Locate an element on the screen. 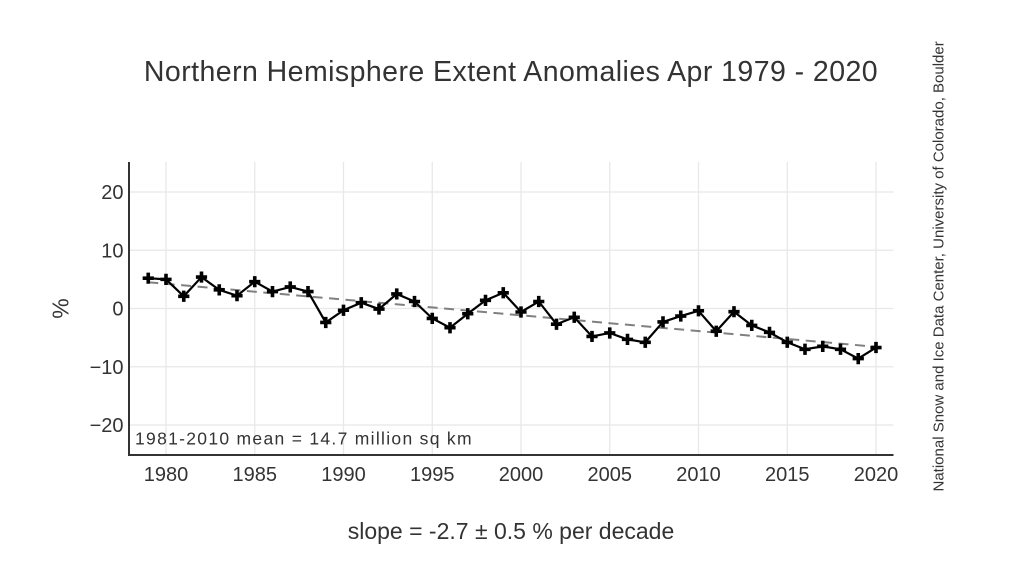 This screenshot has width=1024, height=585. svg-text: 2005 is located at coordinates (610, 475).